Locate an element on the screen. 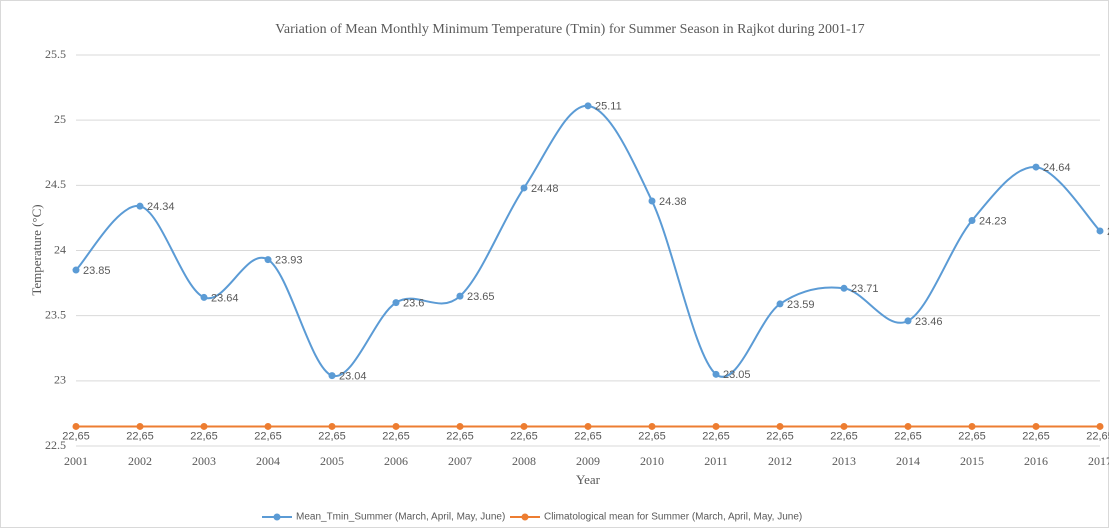 The width and height of the screenshot is (1109, 528). x-tick-label: 2005 is located at coordinates (332, 461).